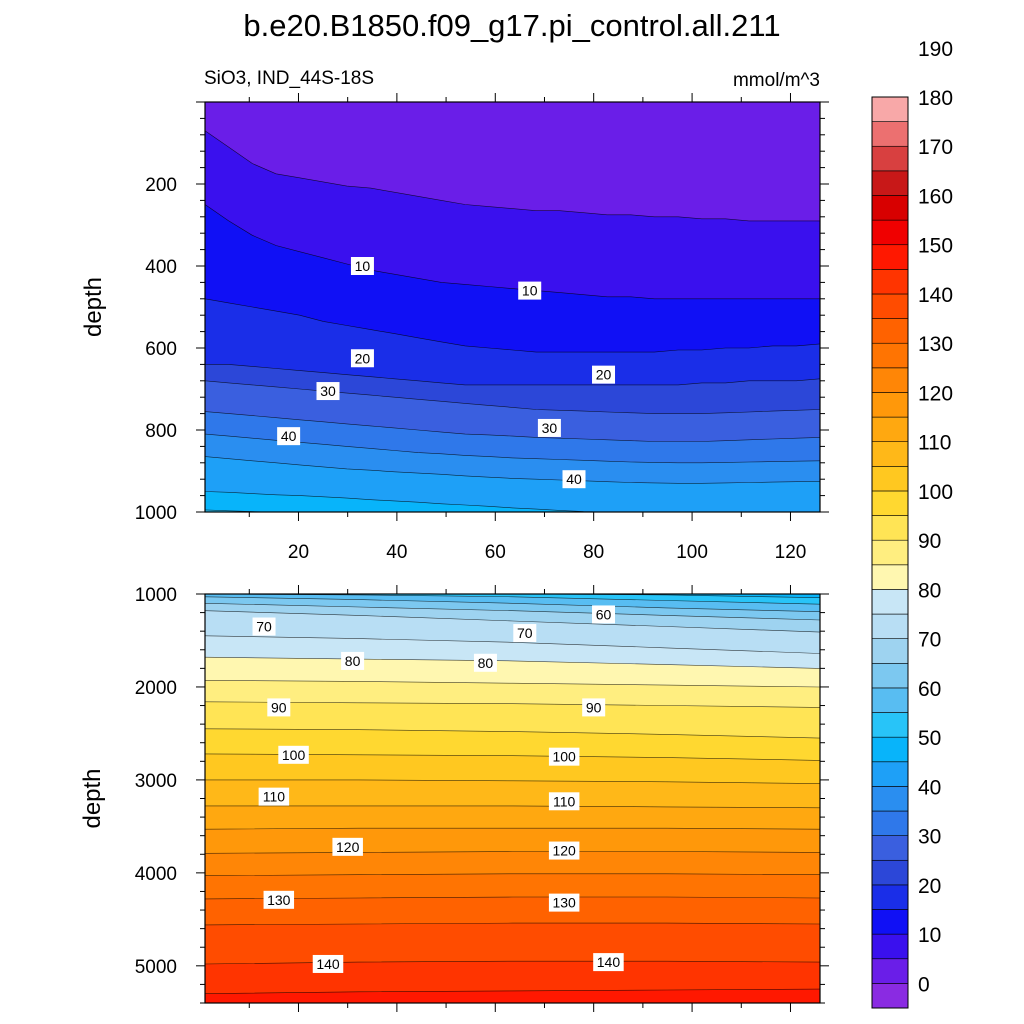 The width and height of the screenshot is (1024, 1024). What do you see at coordinates (929, 640) in the screenshot?
I see `colorbar-tick-label: 70` at bounding box center [929, 640].